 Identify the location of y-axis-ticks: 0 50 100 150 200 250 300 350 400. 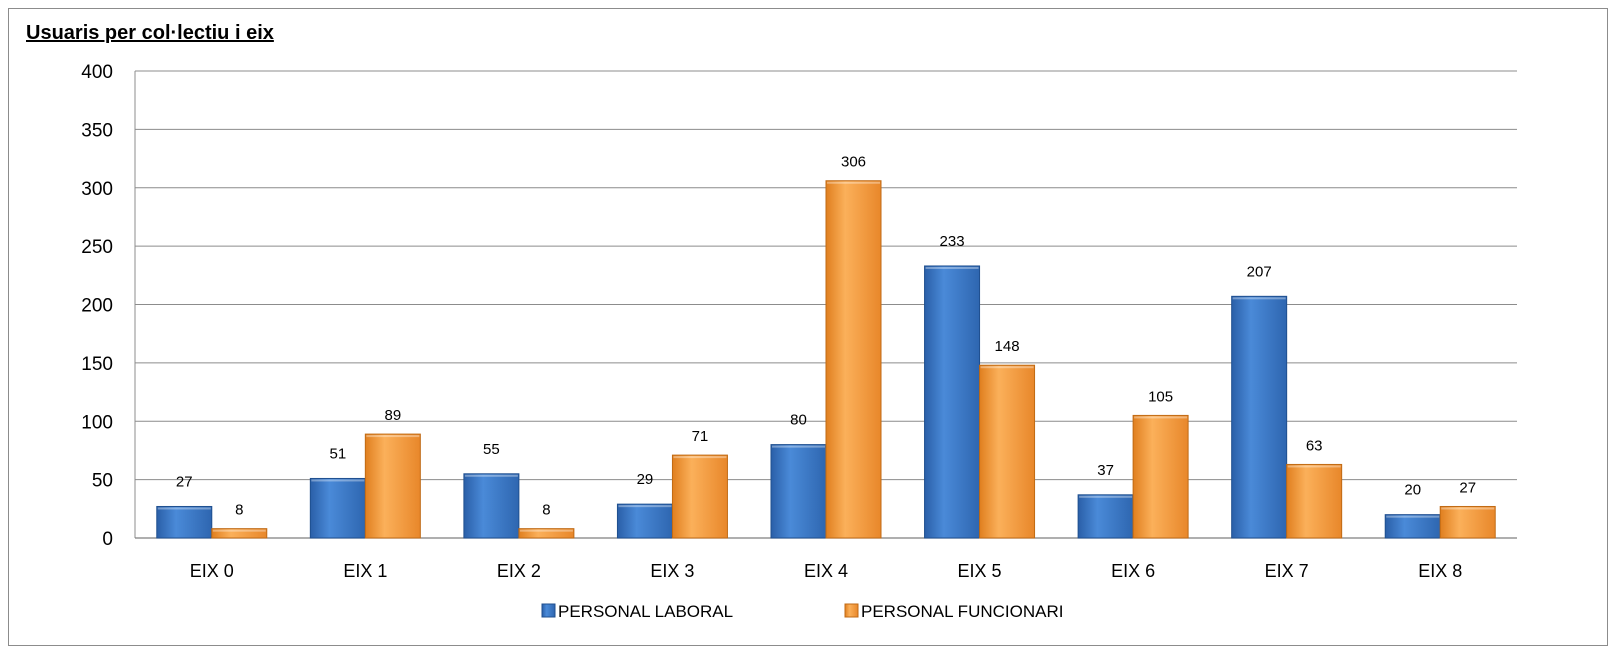
(97, 306).